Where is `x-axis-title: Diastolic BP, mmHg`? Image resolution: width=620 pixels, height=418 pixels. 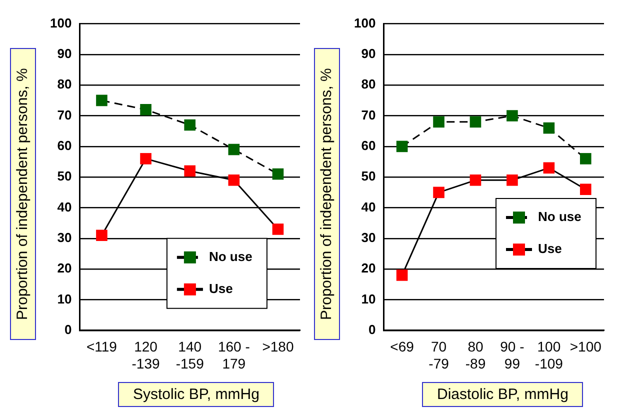
x-axis-title: Diastolic BP, mmHg is located at coordinates (503, 394).